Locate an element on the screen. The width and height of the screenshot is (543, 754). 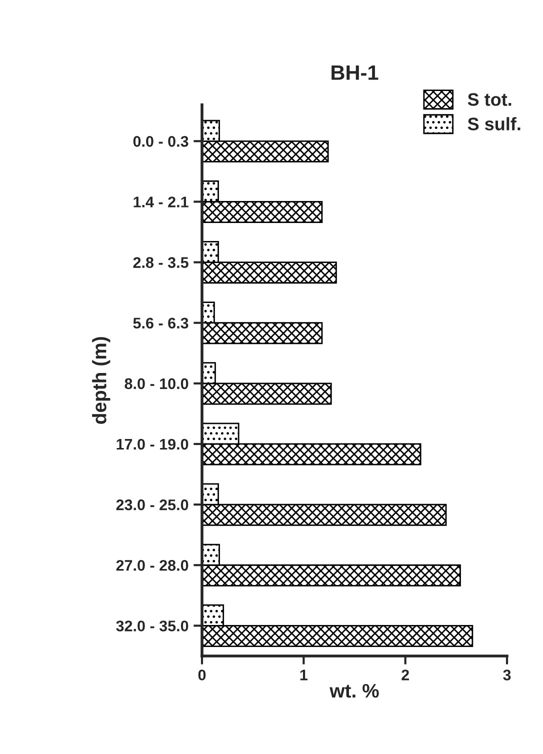
y-tick-label: 17.0 - 19.0 is located at coordinates (152, 444).